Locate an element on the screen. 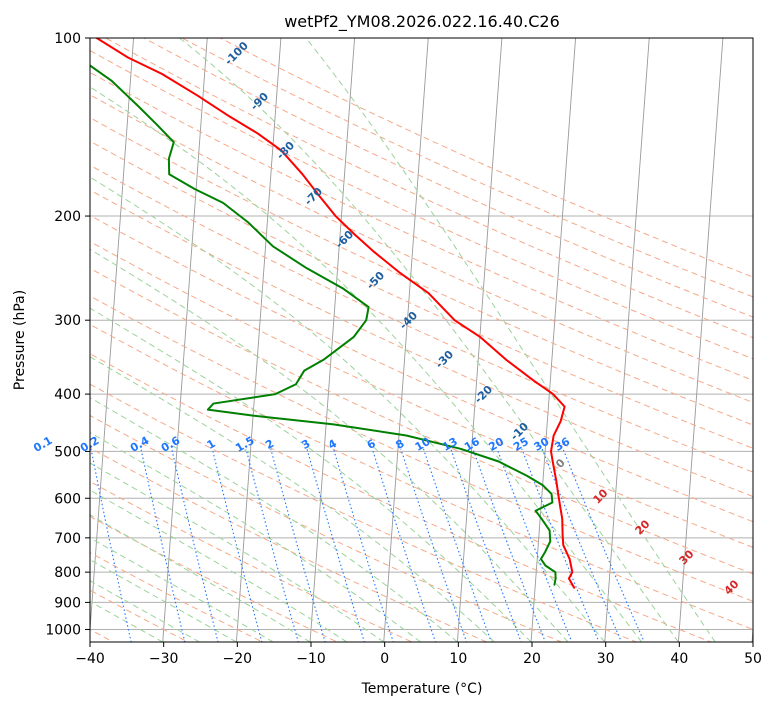 Image resolution: width=775 pixels, height=708 pixels. x-tick-label: 50 is located at coordinates (753, 659).